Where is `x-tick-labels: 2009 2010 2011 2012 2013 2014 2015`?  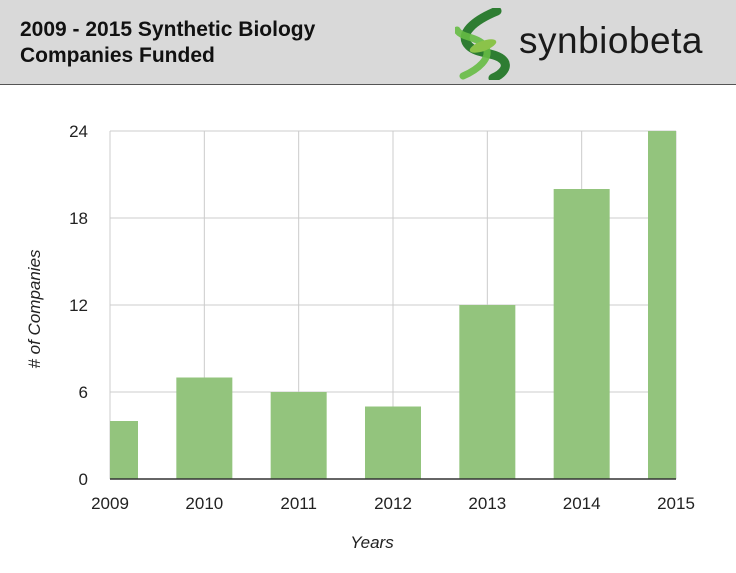 x-tick-labels: 2009 2010 2011 2012 2013 2014 2015 is located at coordinates (393, 503).